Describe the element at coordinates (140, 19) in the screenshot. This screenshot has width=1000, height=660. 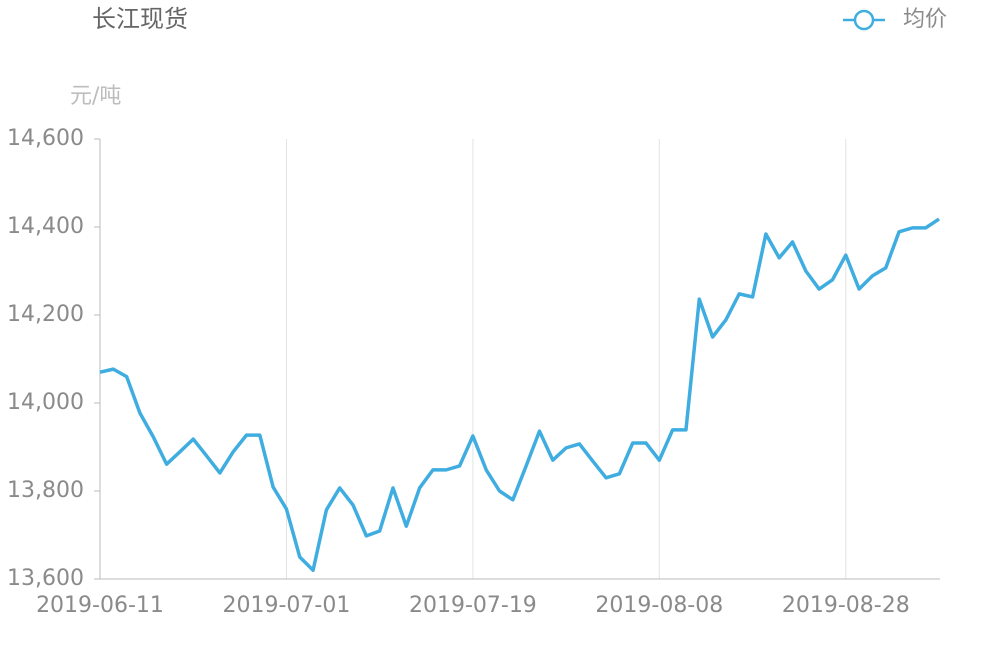
I see `chart-title: 长江现货` at that location.